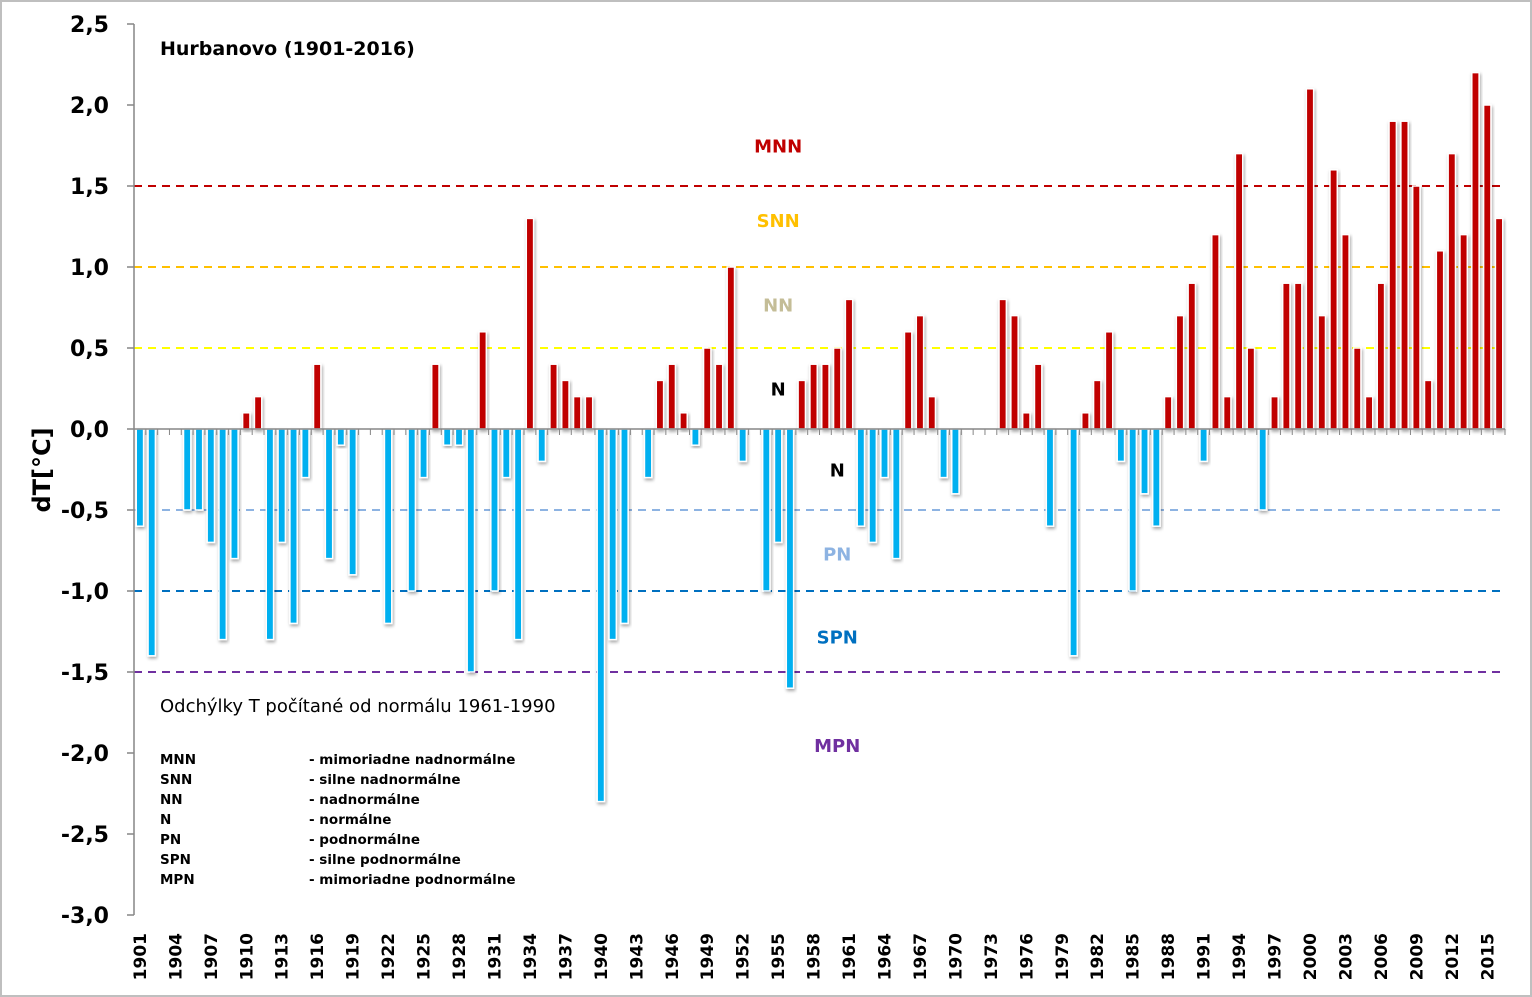 This screenshot has width=1532, height=997. Describe the element at coordinates (246, 421) in the screenshot. I see `bar: 1910: 0.1` at that location.